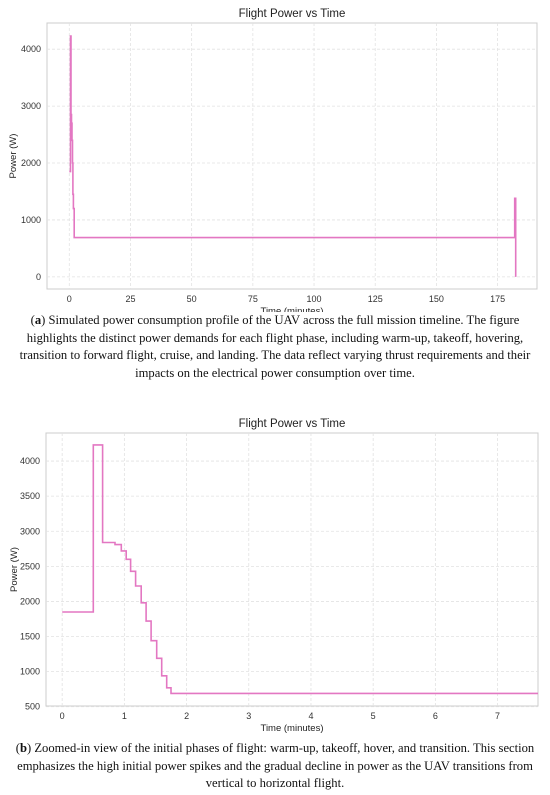 This screenshot has width=550, height=795. I want to click on chart-a-y-tick-label: 1000, so click(31, 220).